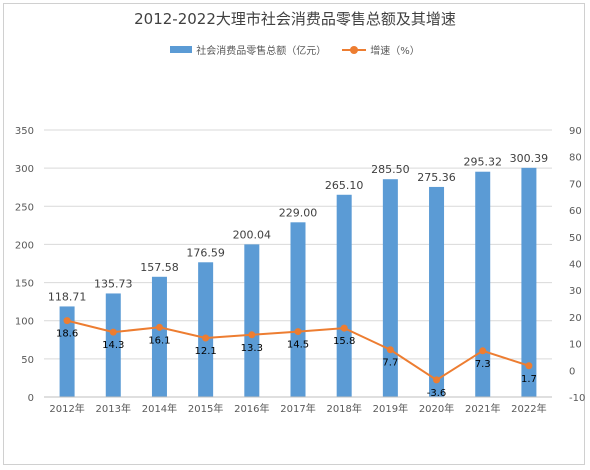  What do you see at coordinates (482, 408) in the screenshot?
I see `x-tick-label: 2021年` at bounding box center [482, 408].